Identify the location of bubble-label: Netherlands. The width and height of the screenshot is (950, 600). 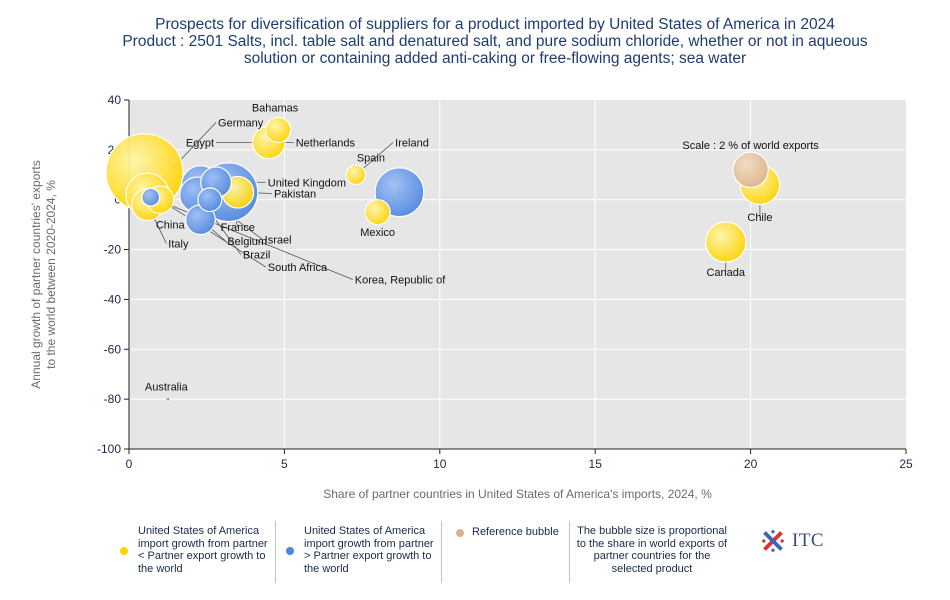
(326, 143).